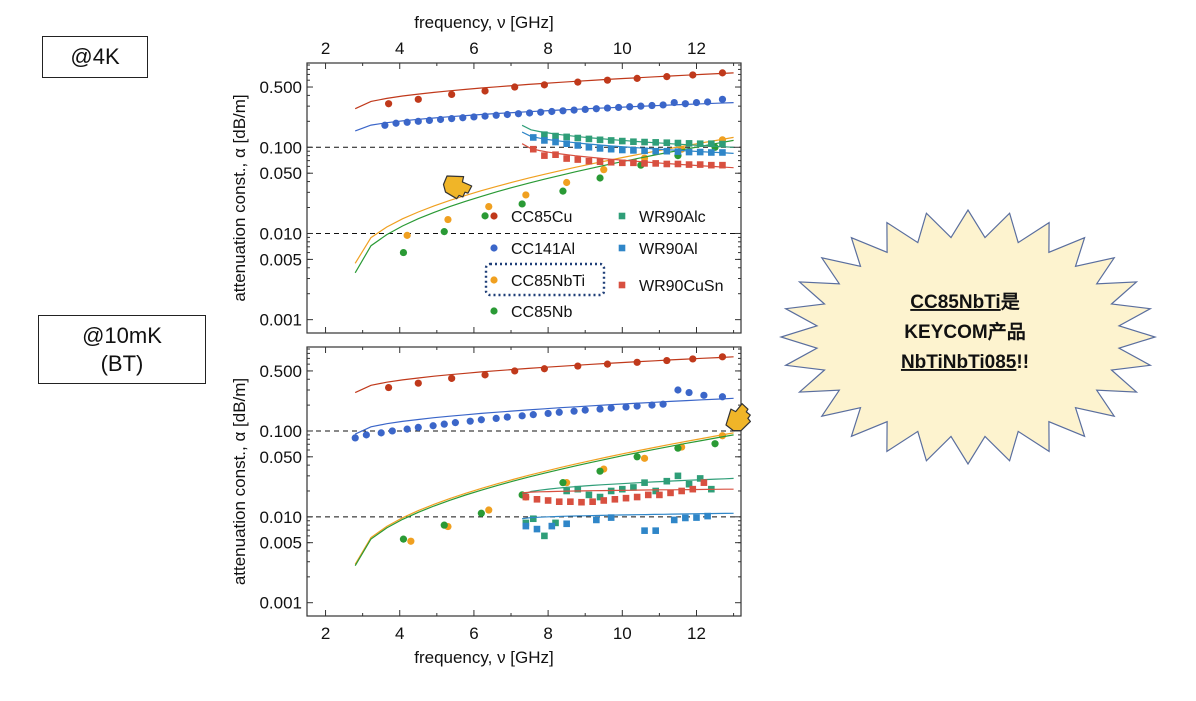 The width and height of the screenshot is (1196, 701). I want to click on legend-marker-cc85cu, so click(494, 216).